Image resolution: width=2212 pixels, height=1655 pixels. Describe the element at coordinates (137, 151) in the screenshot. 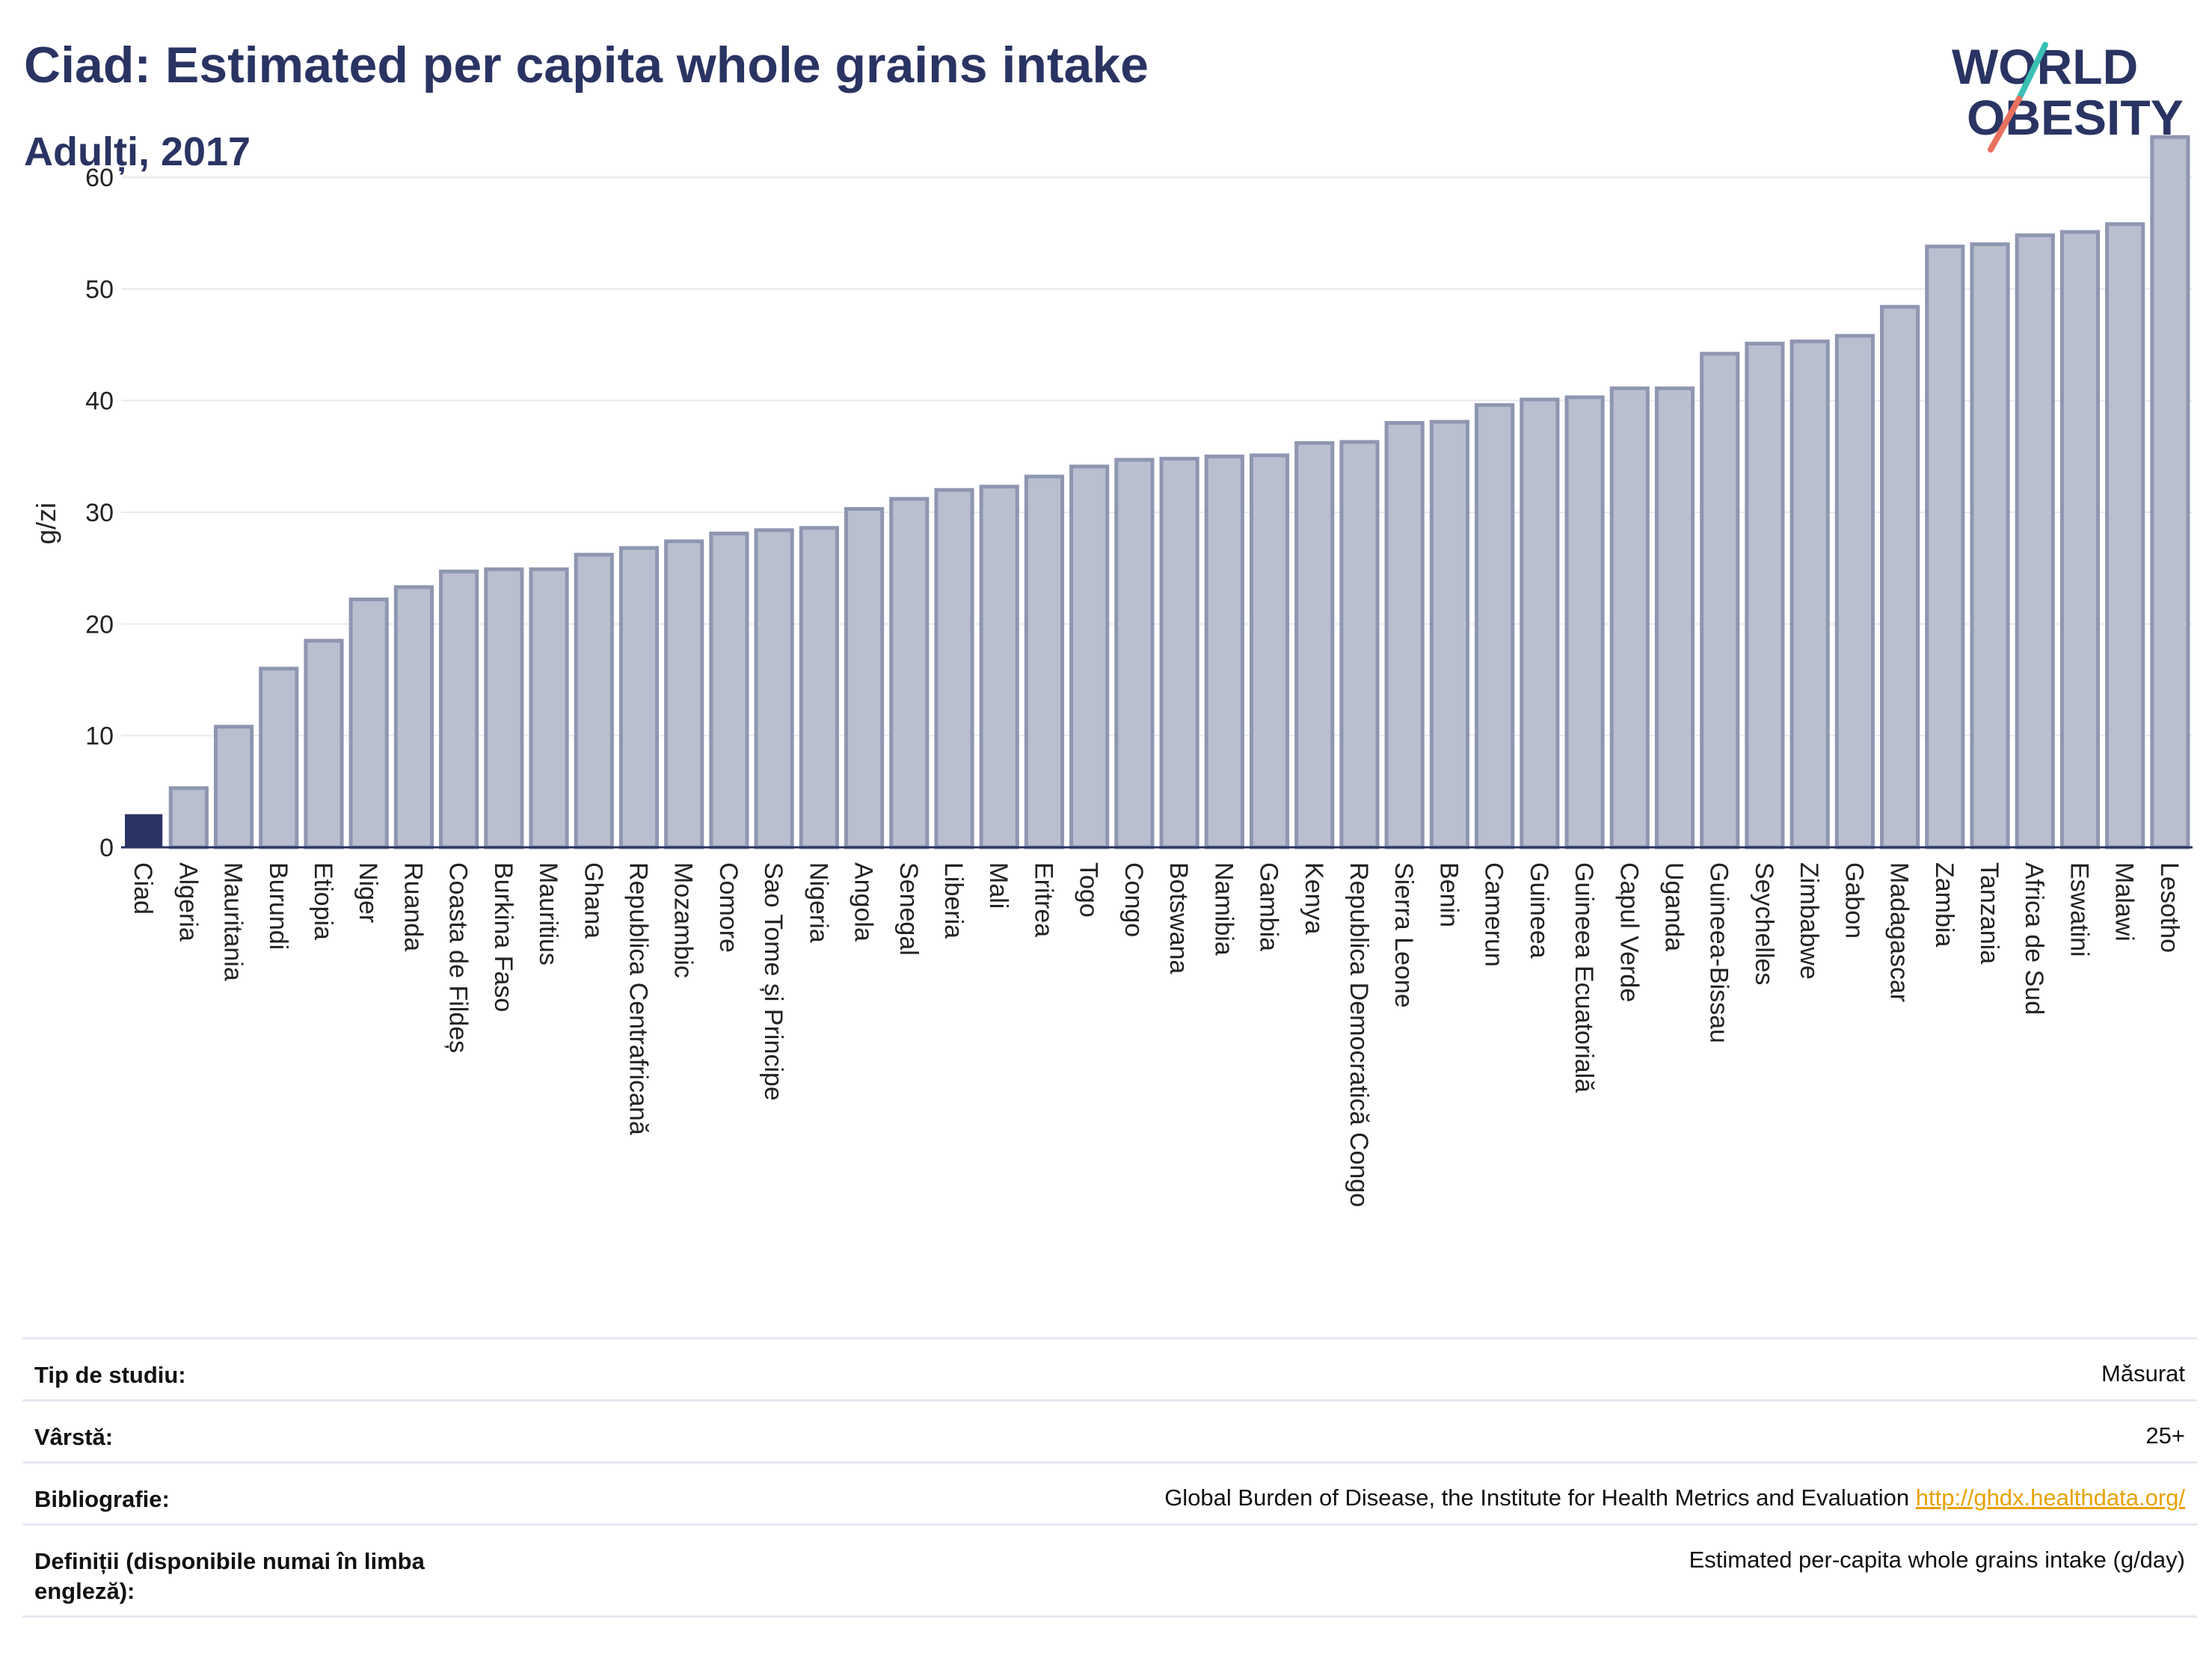

I see `chart-subtitle: Adulți, 2017` at that location.